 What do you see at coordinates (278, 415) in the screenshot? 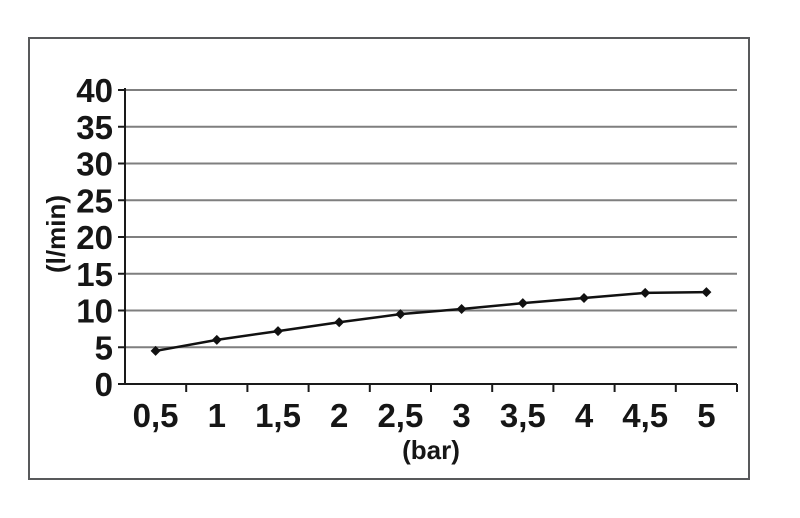
I see `x-tick-label-2: 1,5` at bounding box center [278, 415].